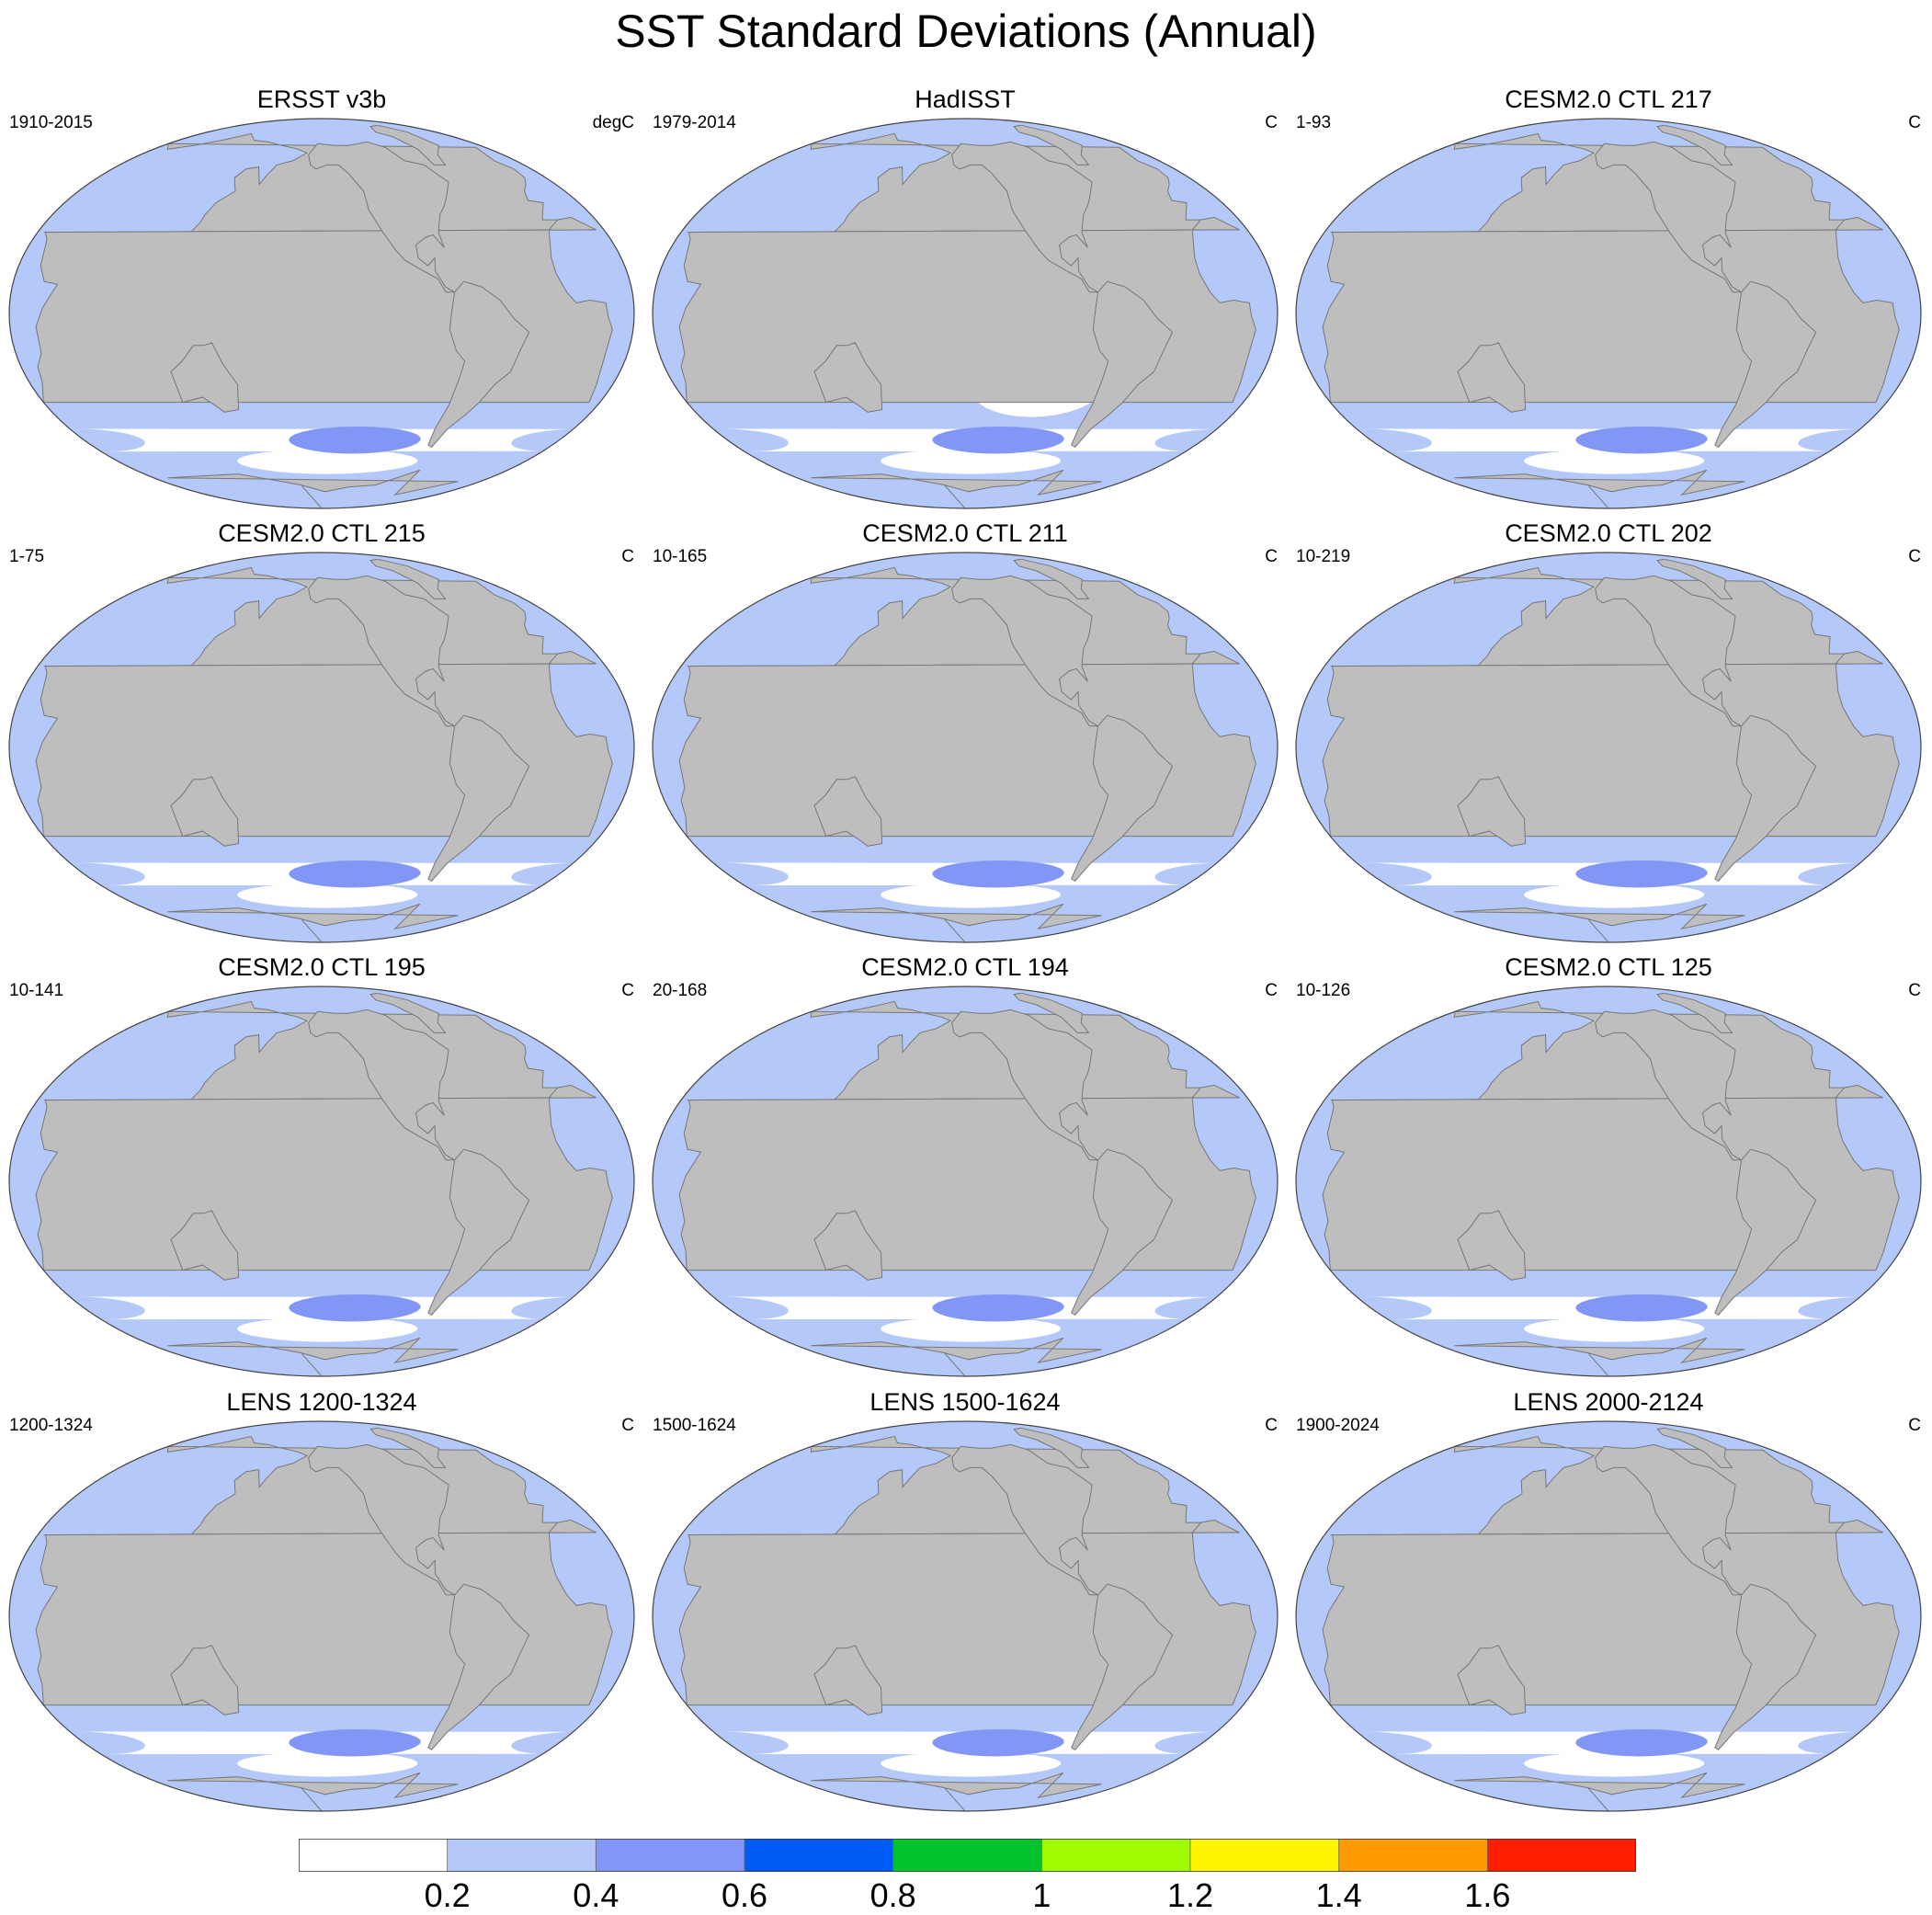  I want to click on panel-period-label: 10-219, so click(1324, 556).